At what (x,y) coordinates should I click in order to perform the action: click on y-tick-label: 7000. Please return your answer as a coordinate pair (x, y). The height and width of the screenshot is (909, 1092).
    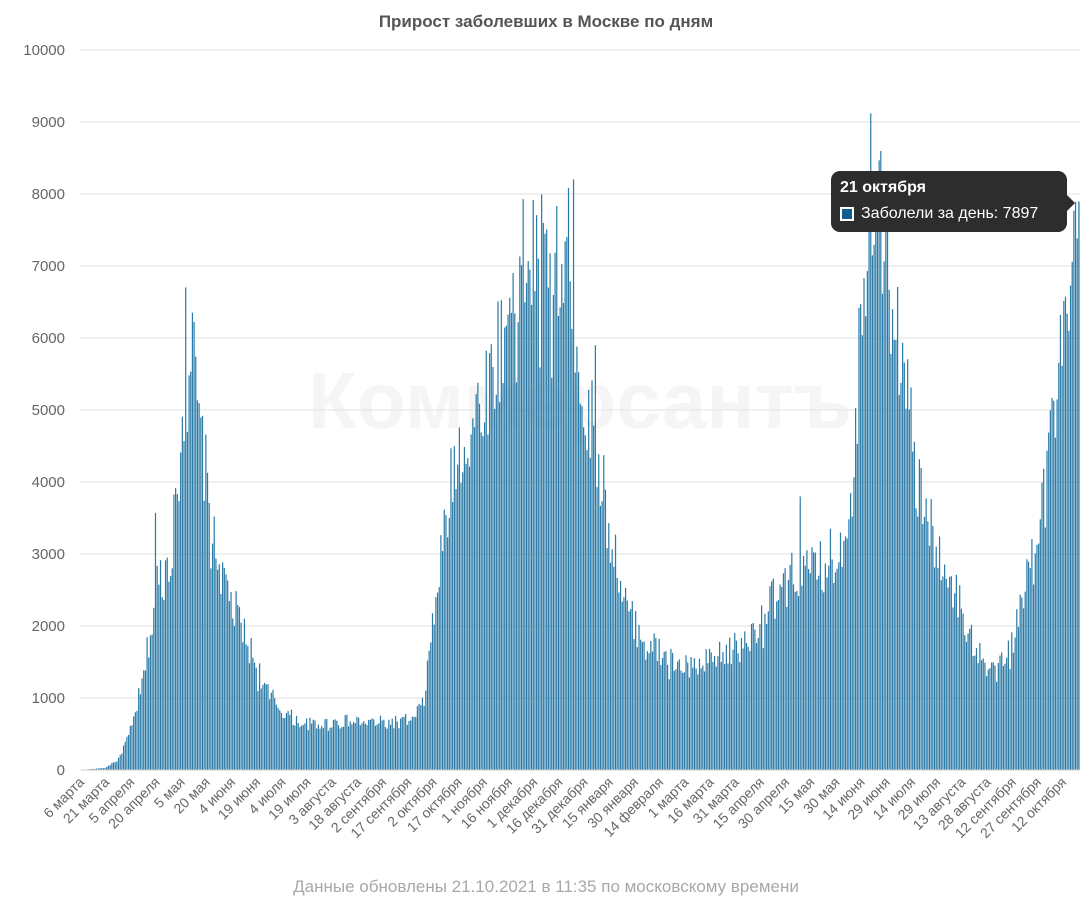
    Looking at the image, I should click on (48, 266).